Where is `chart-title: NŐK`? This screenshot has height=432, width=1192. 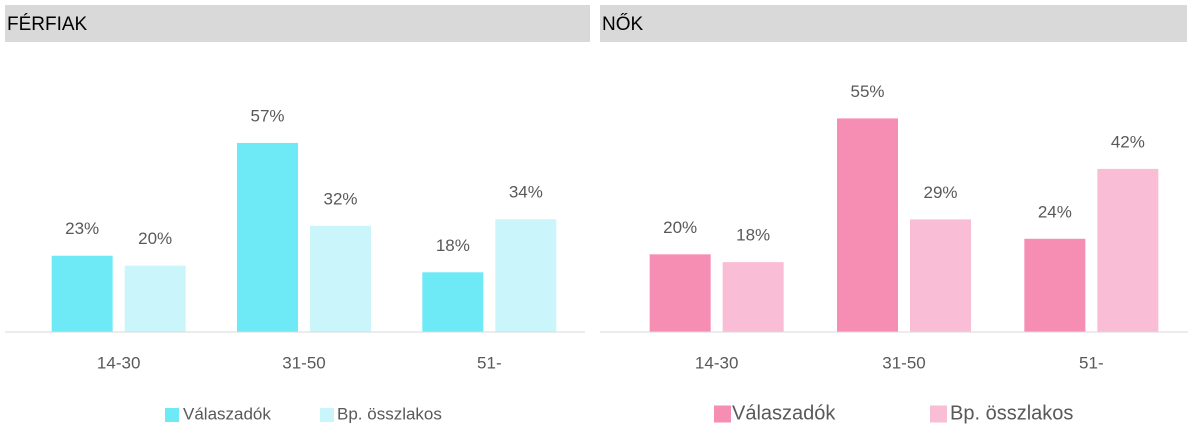
chart-title: NŐK is located at coordinates (623, 24).